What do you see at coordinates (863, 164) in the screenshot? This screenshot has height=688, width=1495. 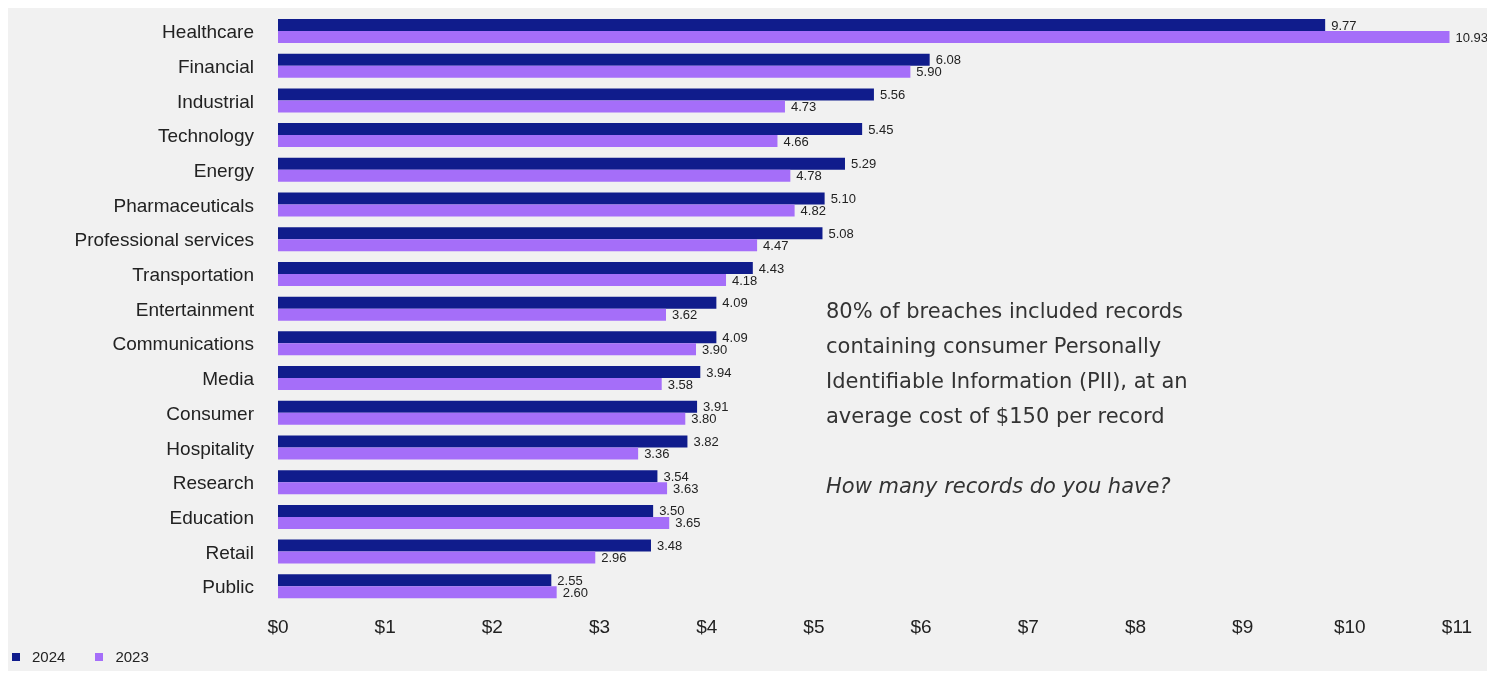 I see `data-label: 5.29` at bounding box center [863, 164].